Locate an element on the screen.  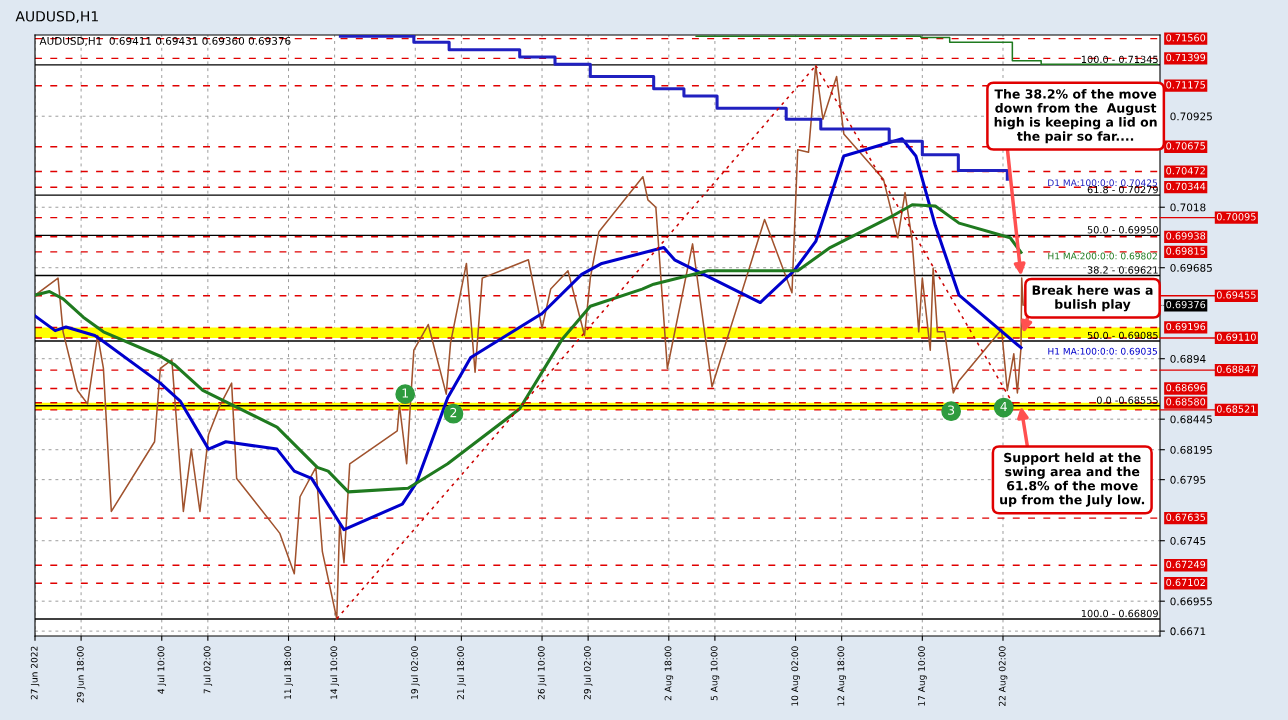
ref-line-label: 0.69938 is located at coordinates (1186, 236).